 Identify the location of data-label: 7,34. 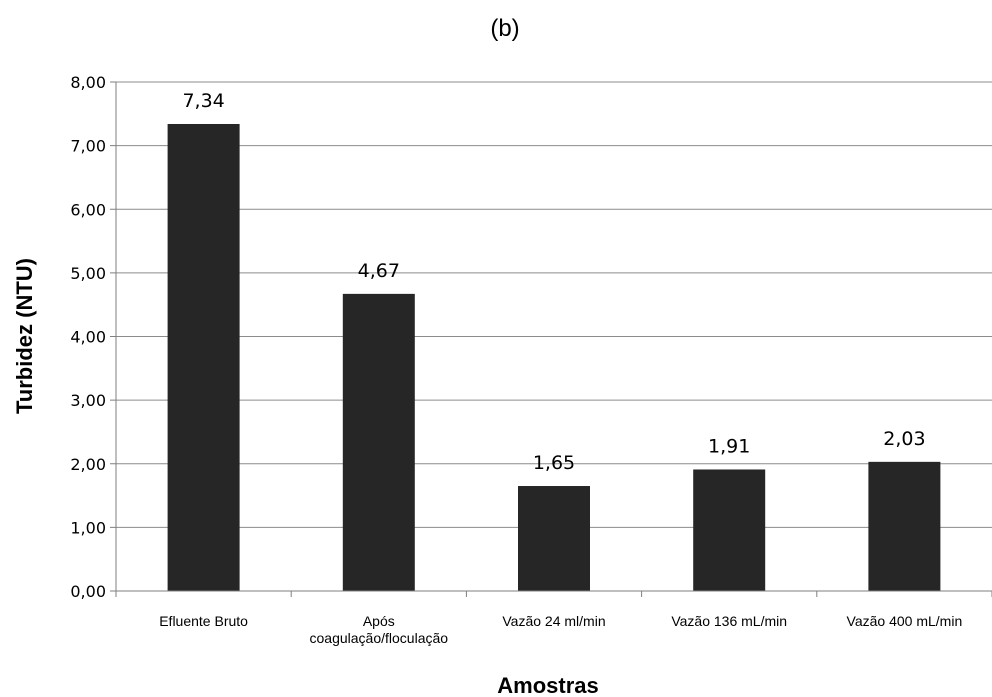
(203, 101).